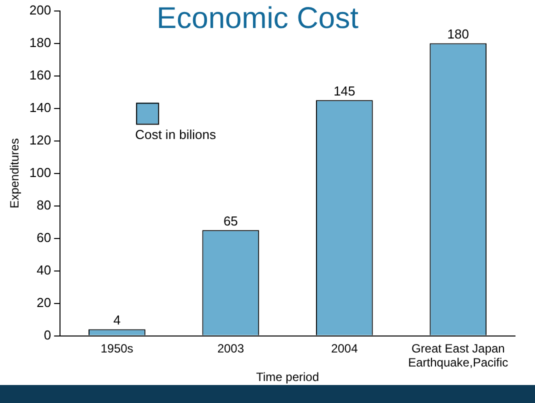 This screenshot has width=535, height=403. I want to click on data-label: 180, so click(458, 34).